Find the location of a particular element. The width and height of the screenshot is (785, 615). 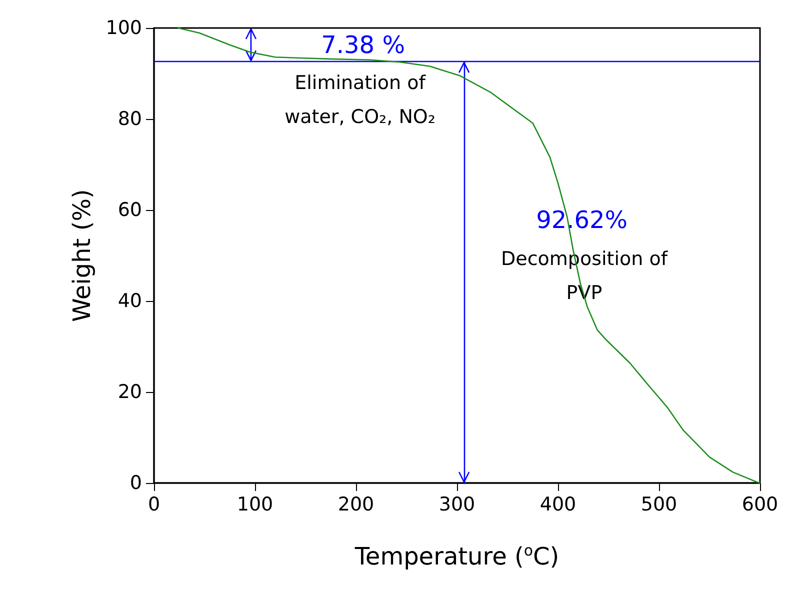

y-axis-title: Weight (%) is located at coordinates (82, 255).